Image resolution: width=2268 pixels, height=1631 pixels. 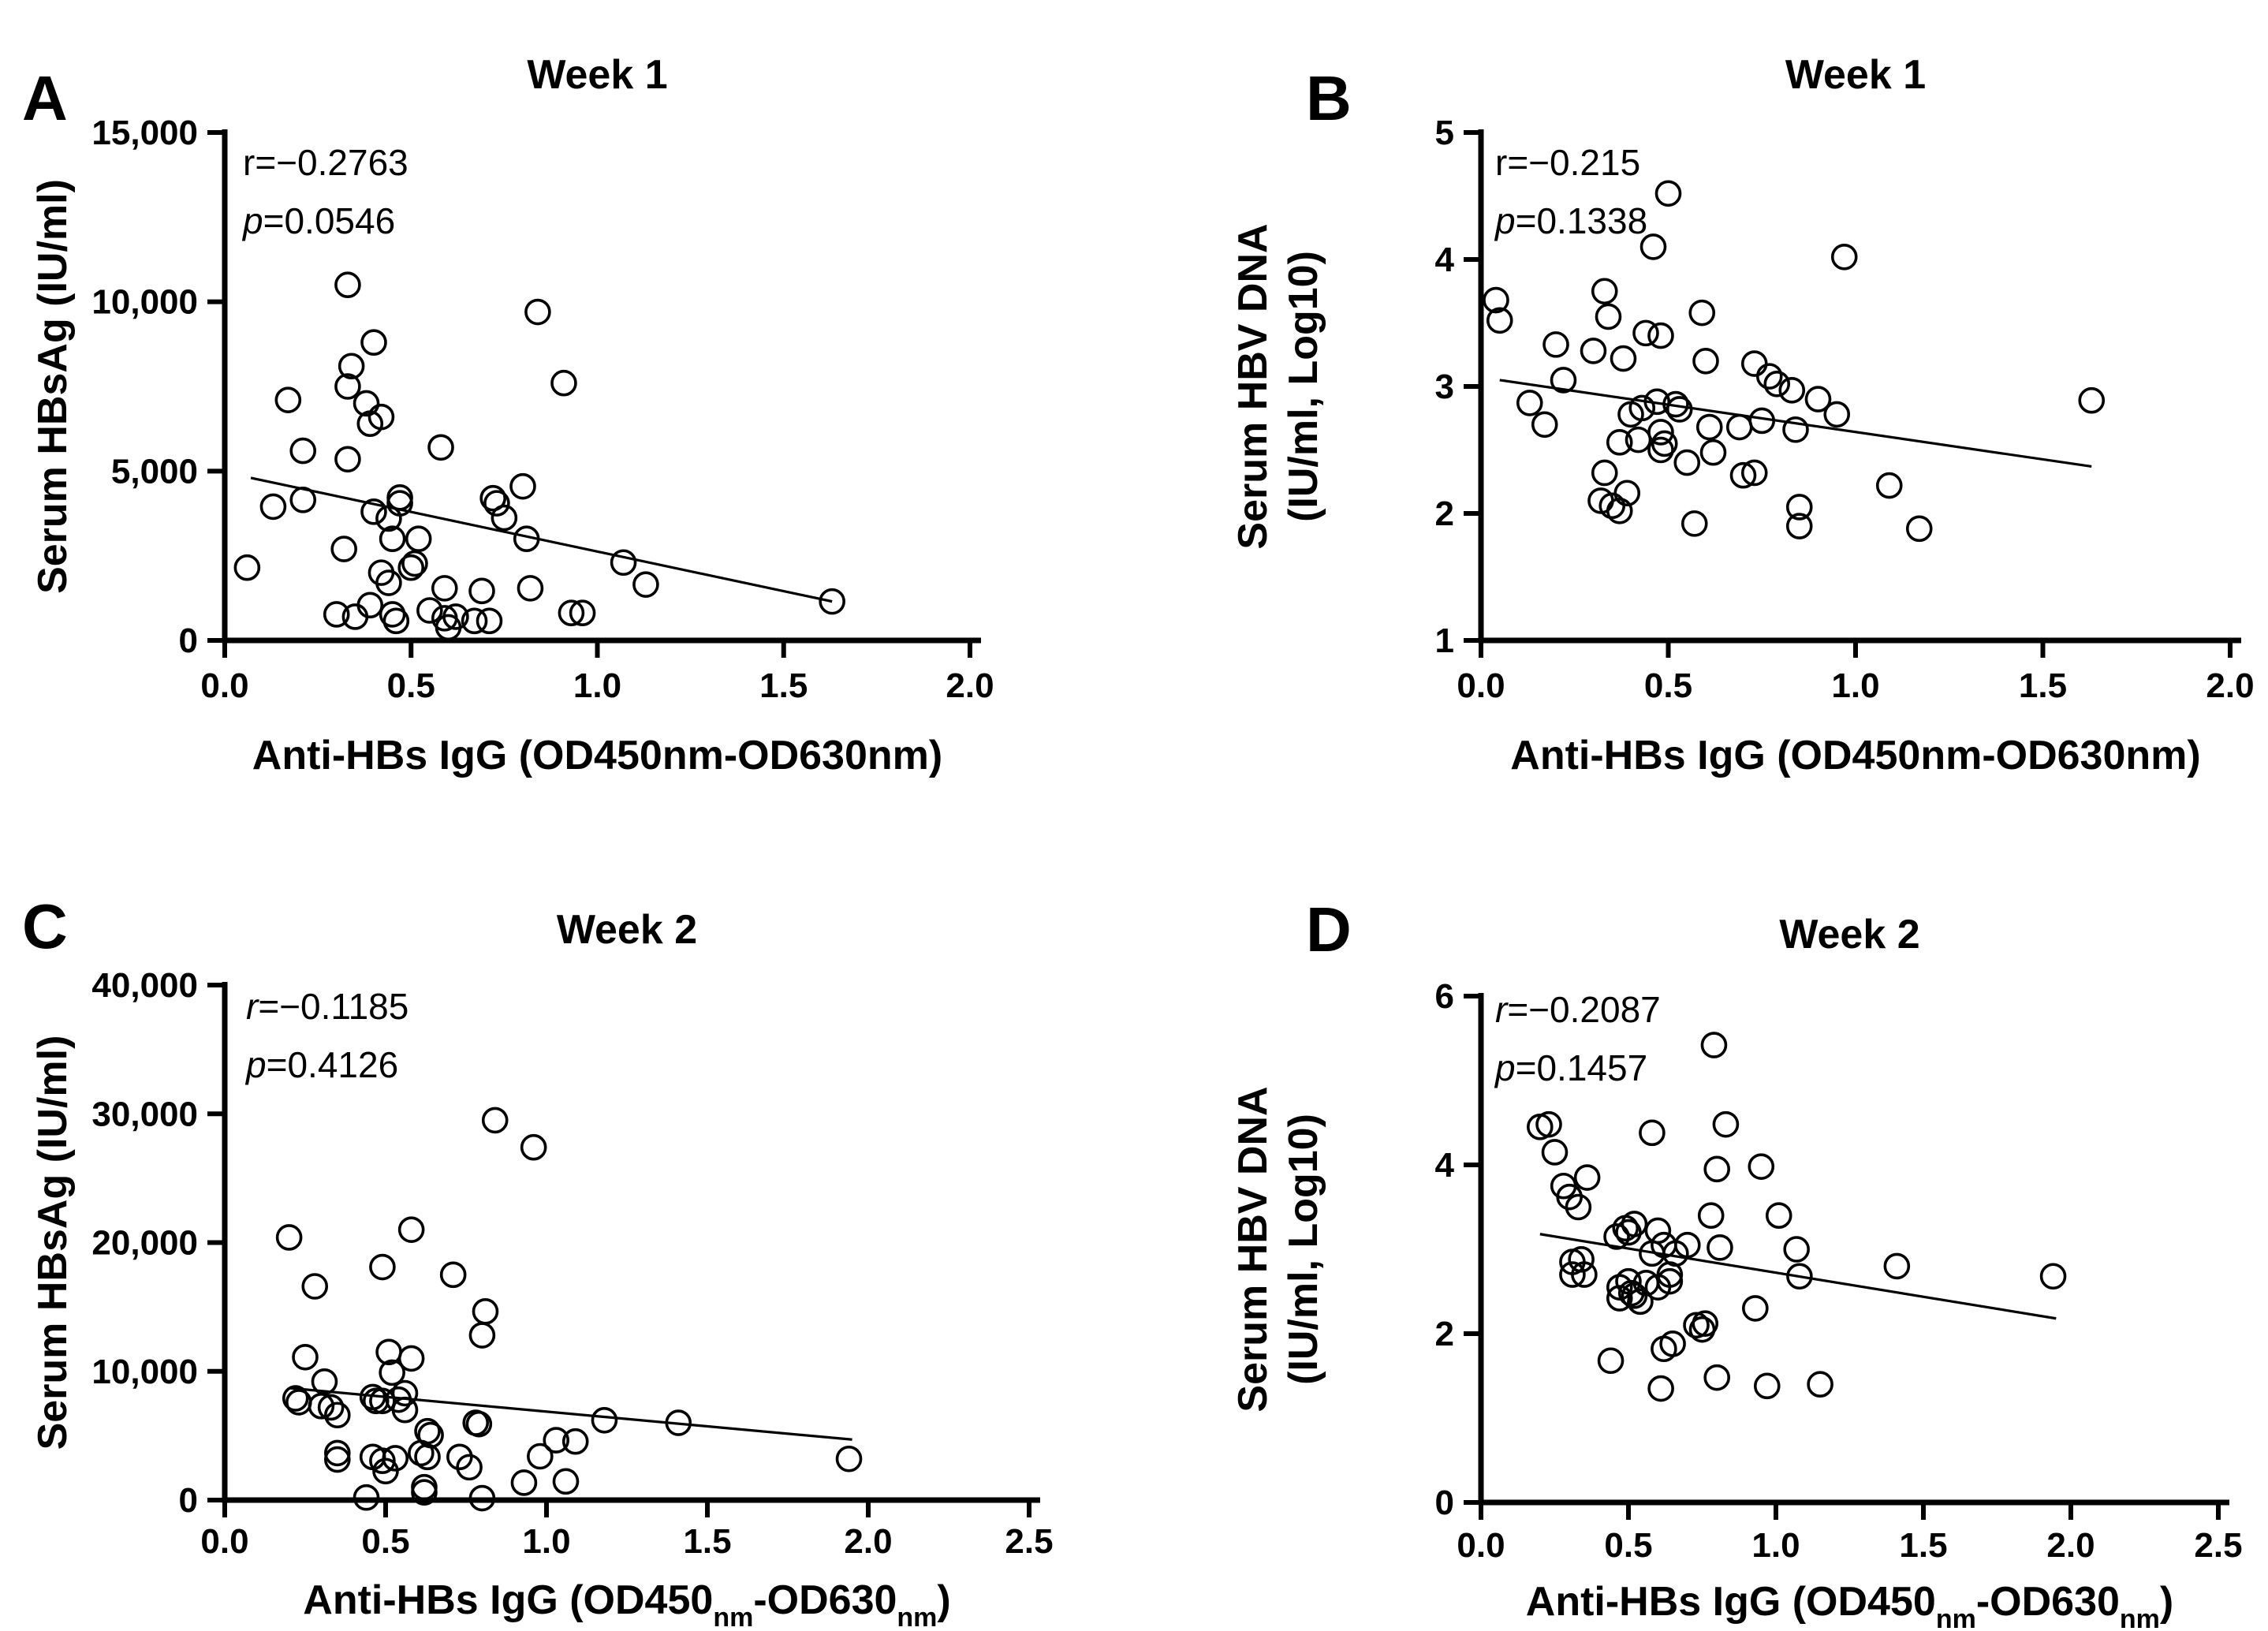 I want to click on x-axis-label-part: -OD630, so click(x=825, y=1600).